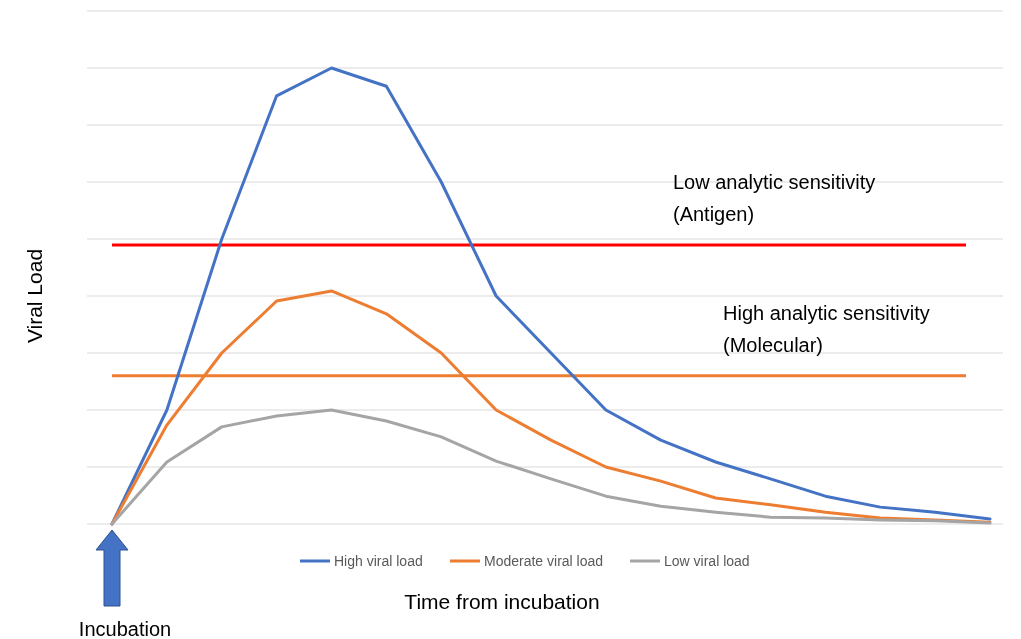 The height and width of the screenshot is (639, 1021). I want to click on legend-label: Low viral load, so click(707, 561).